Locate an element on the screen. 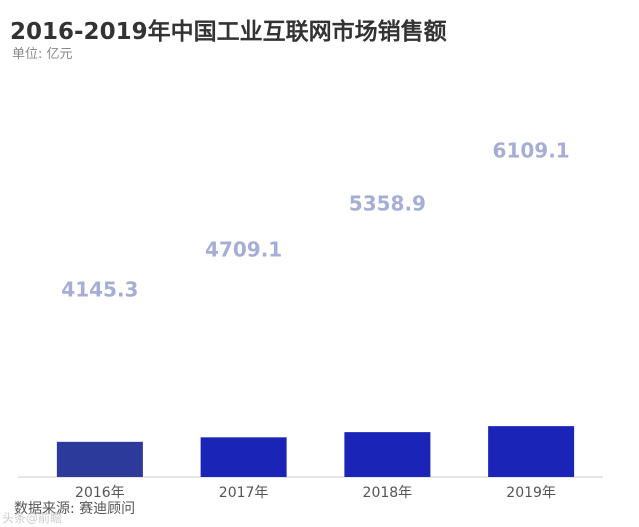 This screenshot has height=527, width=639. data-source-note: 数据来源: 赛迪顾问 is located at coordinates (75, 509).